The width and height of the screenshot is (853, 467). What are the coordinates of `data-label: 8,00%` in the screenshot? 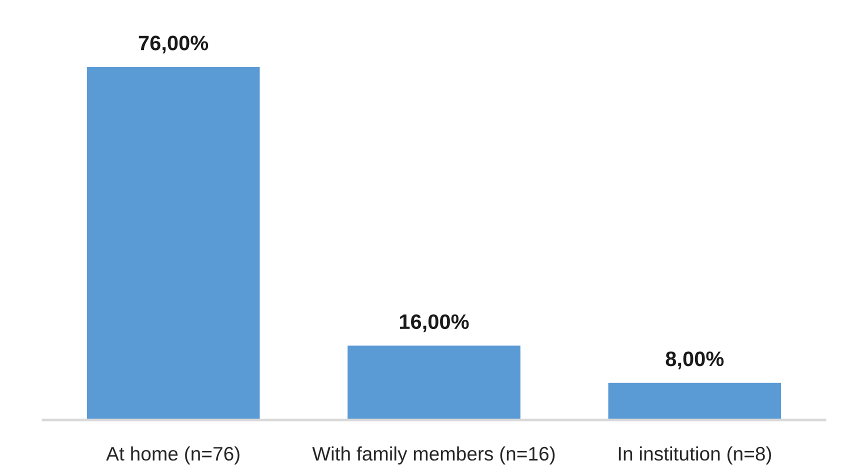 It's located at (695, 360).